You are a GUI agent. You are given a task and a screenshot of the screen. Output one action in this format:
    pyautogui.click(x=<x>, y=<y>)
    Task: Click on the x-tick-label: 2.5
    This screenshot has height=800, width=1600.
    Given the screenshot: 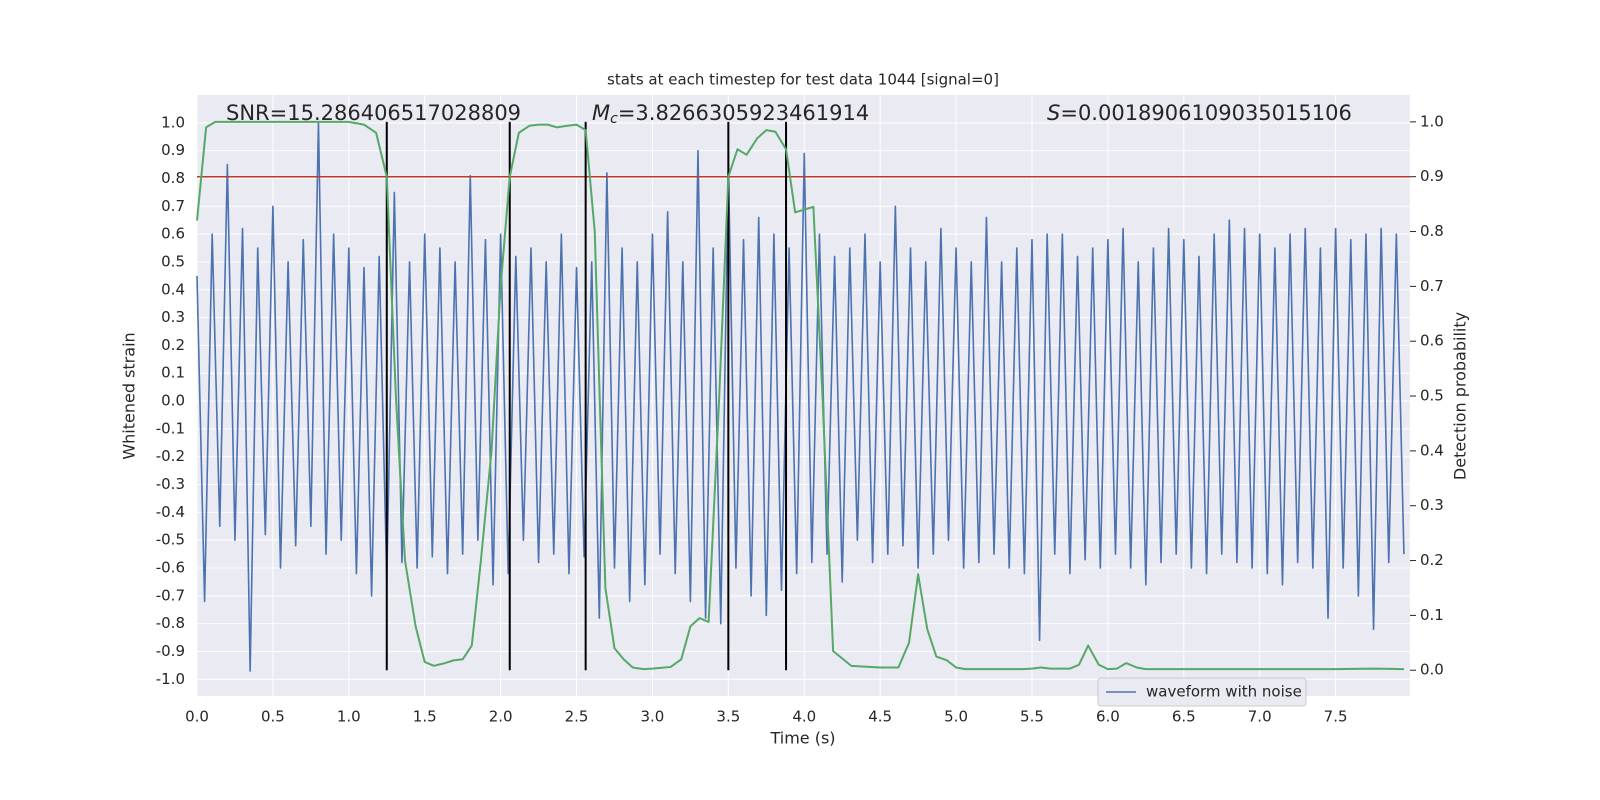 What is the action you would take?
    pyautogui.click(x=577, y=717)
    